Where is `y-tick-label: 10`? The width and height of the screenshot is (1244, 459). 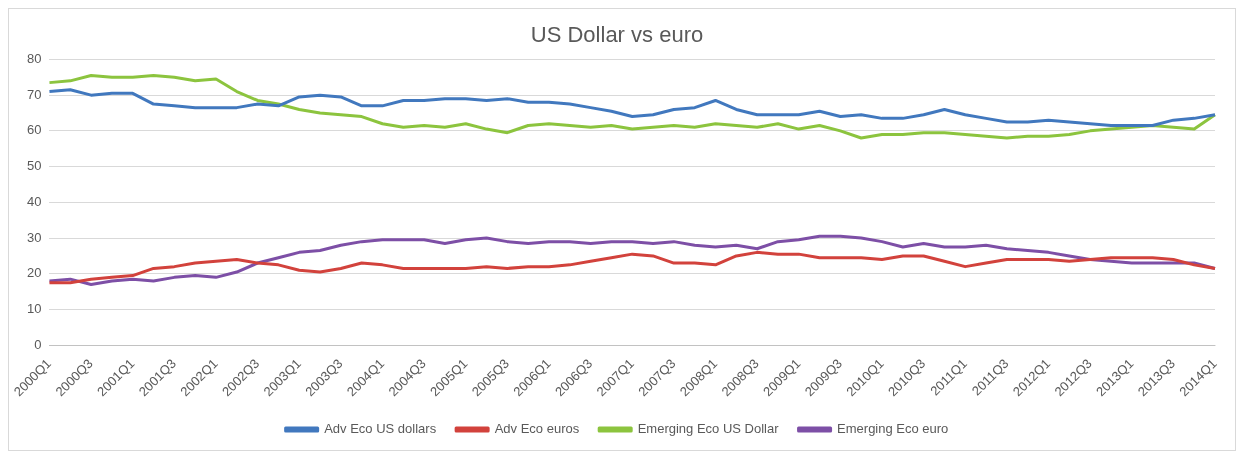 y-tick-label: 10 is located at coordinates (34, 309).